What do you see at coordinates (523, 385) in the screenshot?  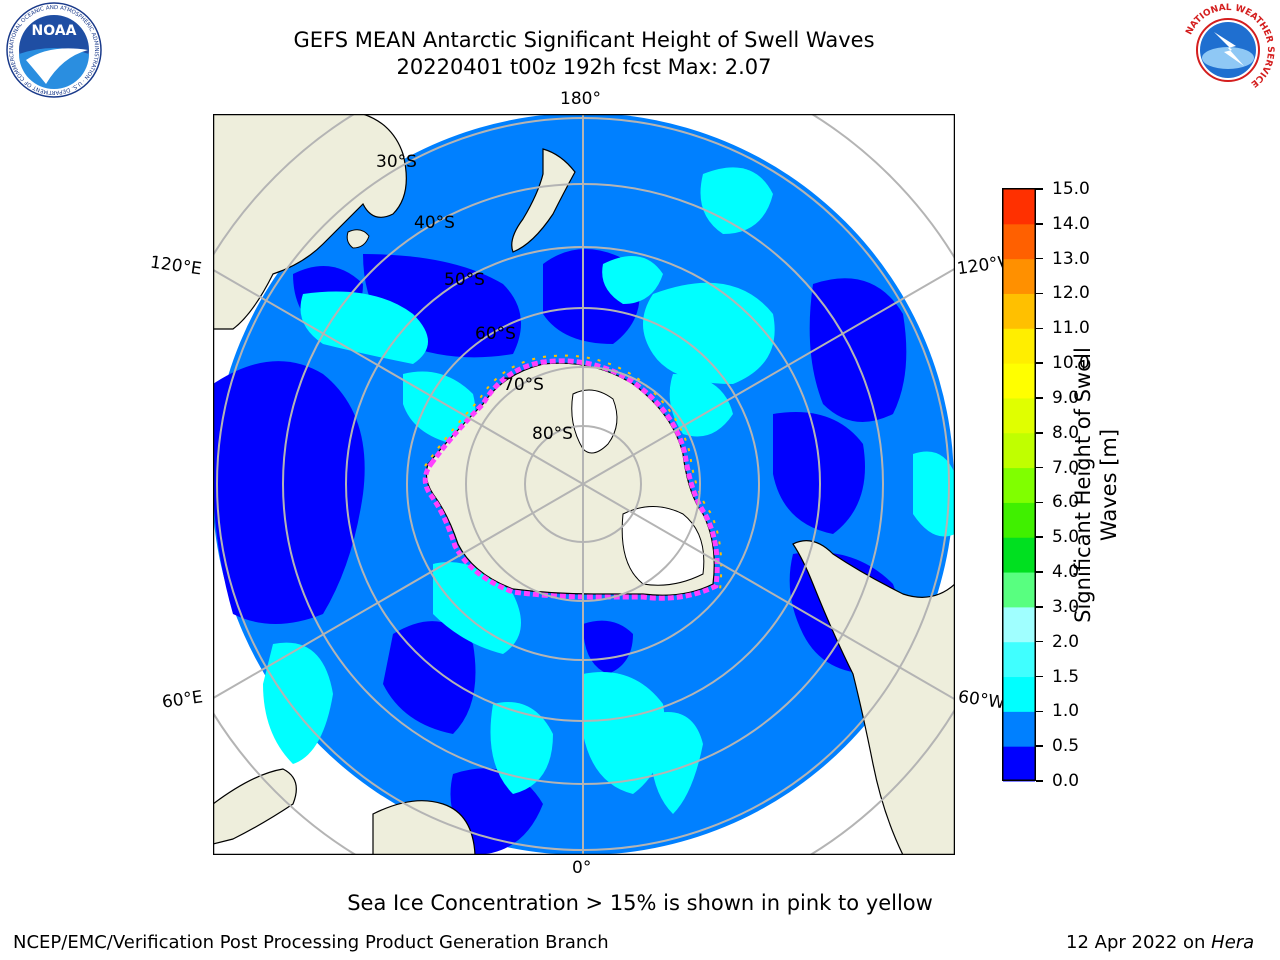 I see `lat-label-70s: 70°S` at bounding box center [523, 385].